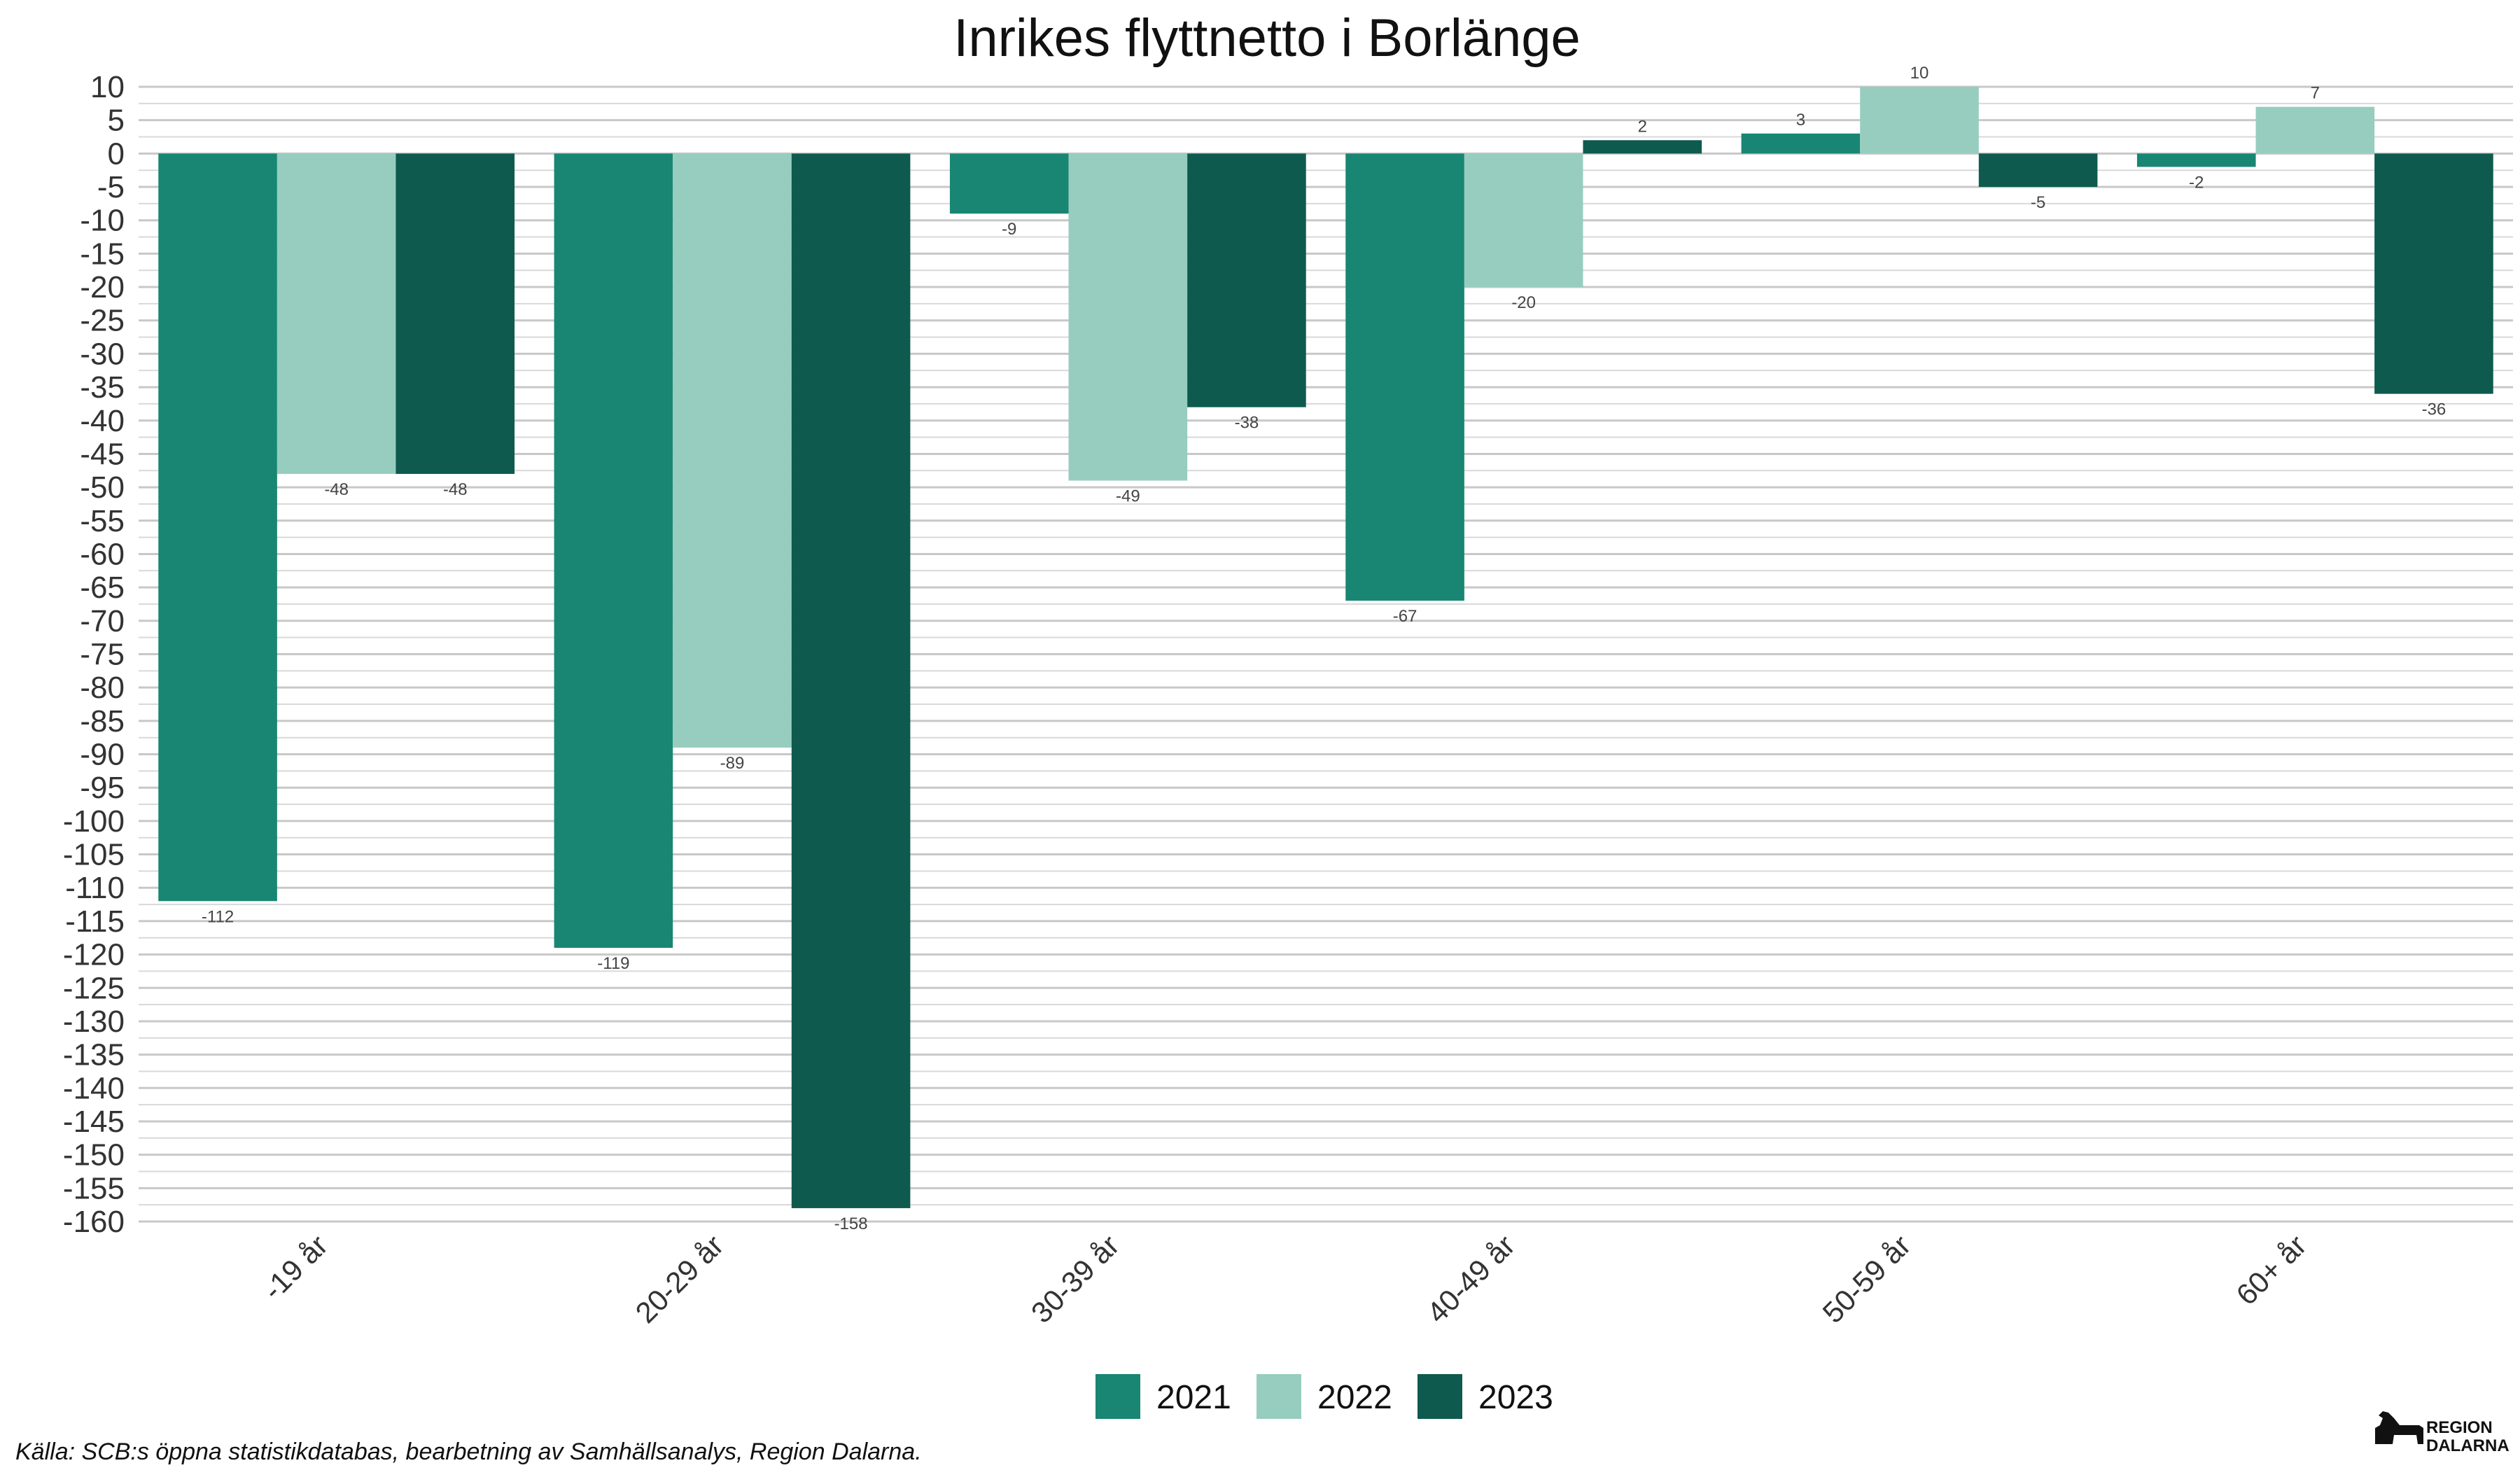 This screenshot has width=2520, height=1470. I want to click on data-label: -20, so click(1523, 302).